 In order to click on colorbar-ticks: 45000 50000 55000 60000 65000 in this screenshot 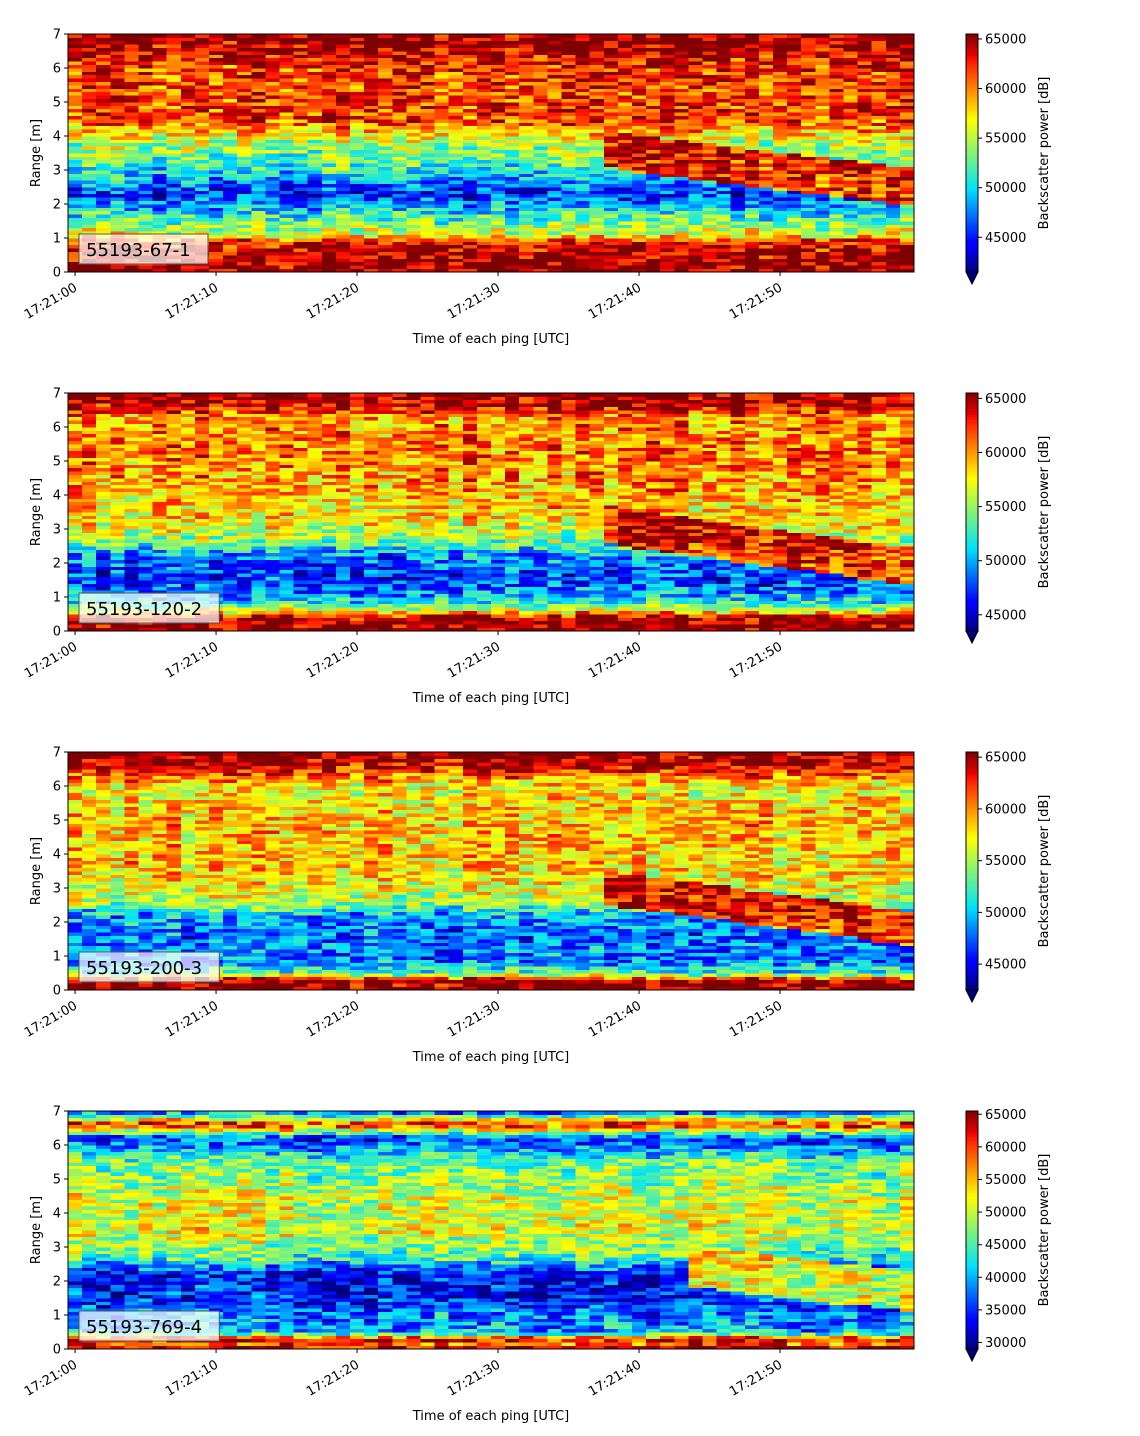, I will do `click(1002, 862)`.